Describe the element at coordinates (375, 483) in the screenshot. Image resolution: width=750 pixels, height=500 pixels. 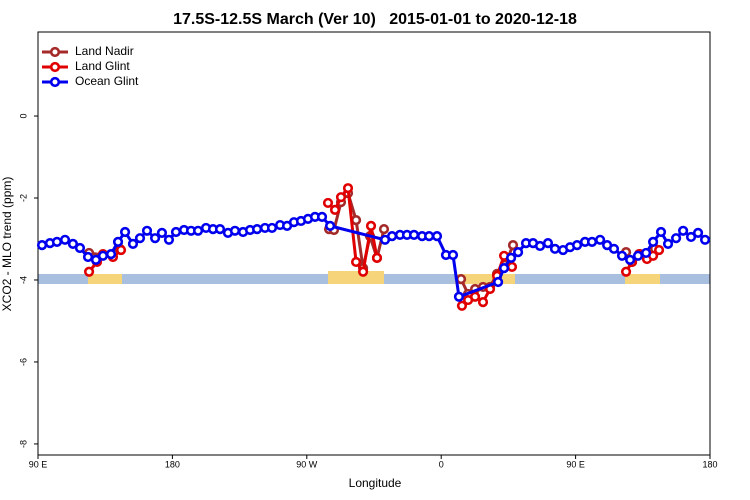
I see `x-axis-label: Longitude` at that location.